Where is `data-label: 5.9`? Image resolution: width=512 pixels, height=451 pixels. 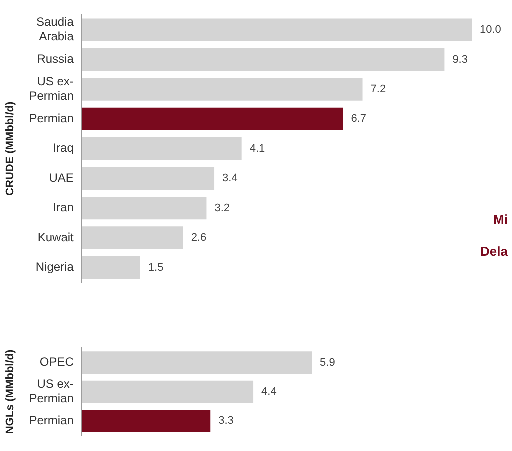 data-label: 5.9 is located at coordinates (328, 362).